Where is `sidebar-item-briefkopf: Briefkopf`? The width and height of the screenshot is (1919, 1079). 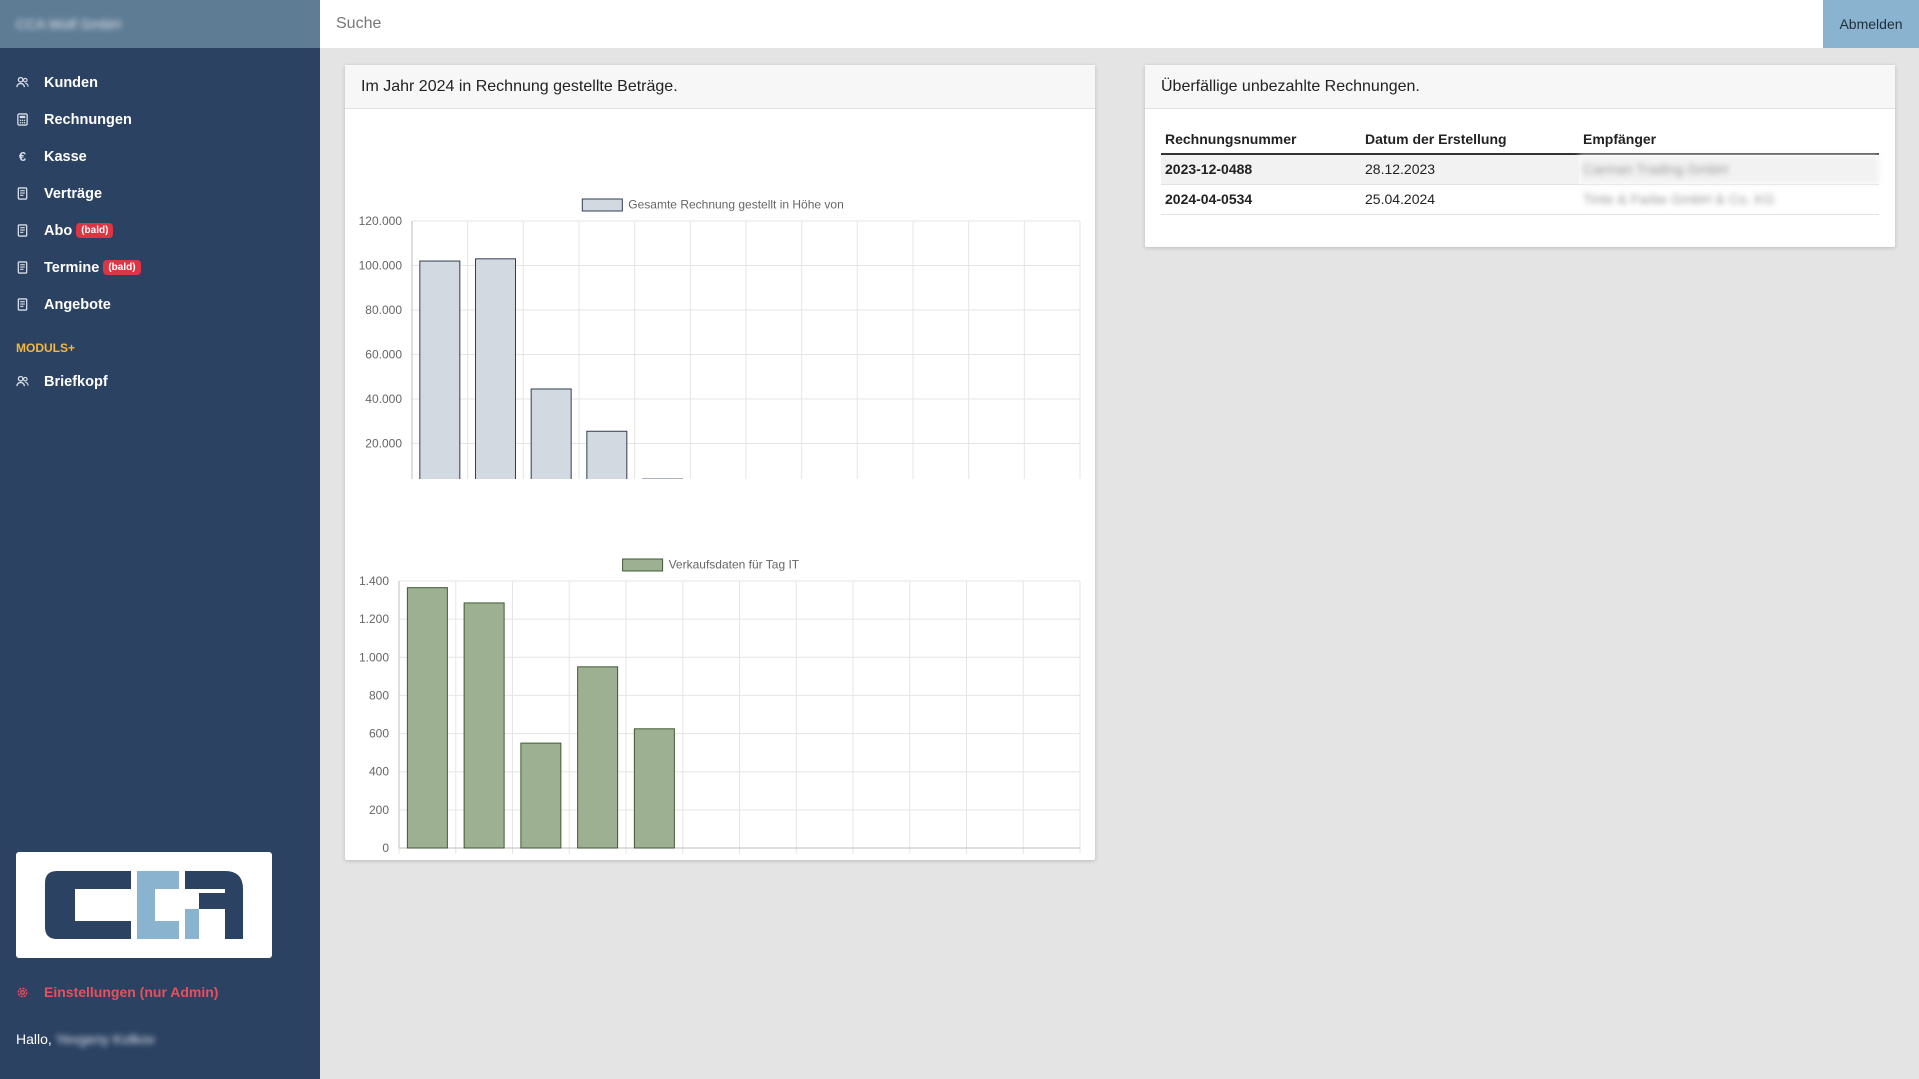 sidebar-item-briefkopf: Briefkopf is located at coordinates (160, 381).